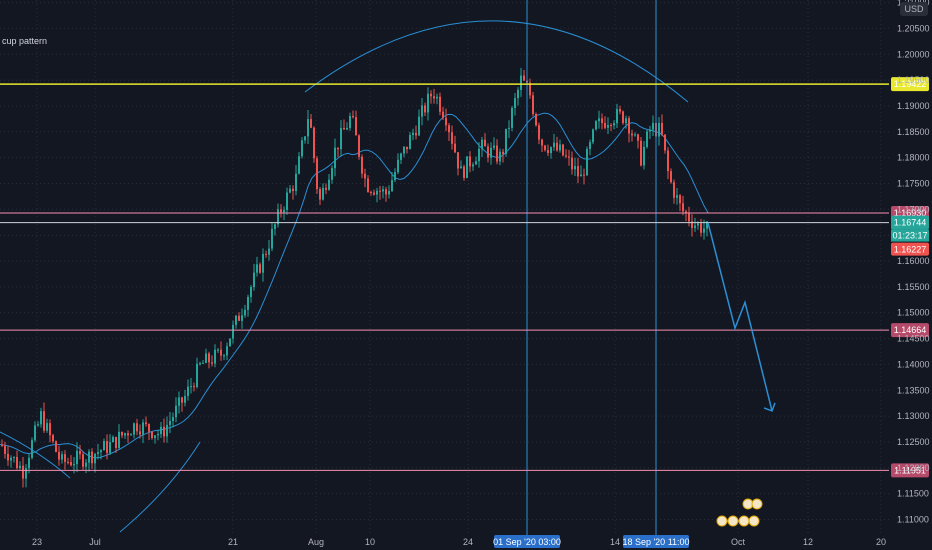 The image size is (932, 550). I want to click on last-price-box, so click(910, 222).